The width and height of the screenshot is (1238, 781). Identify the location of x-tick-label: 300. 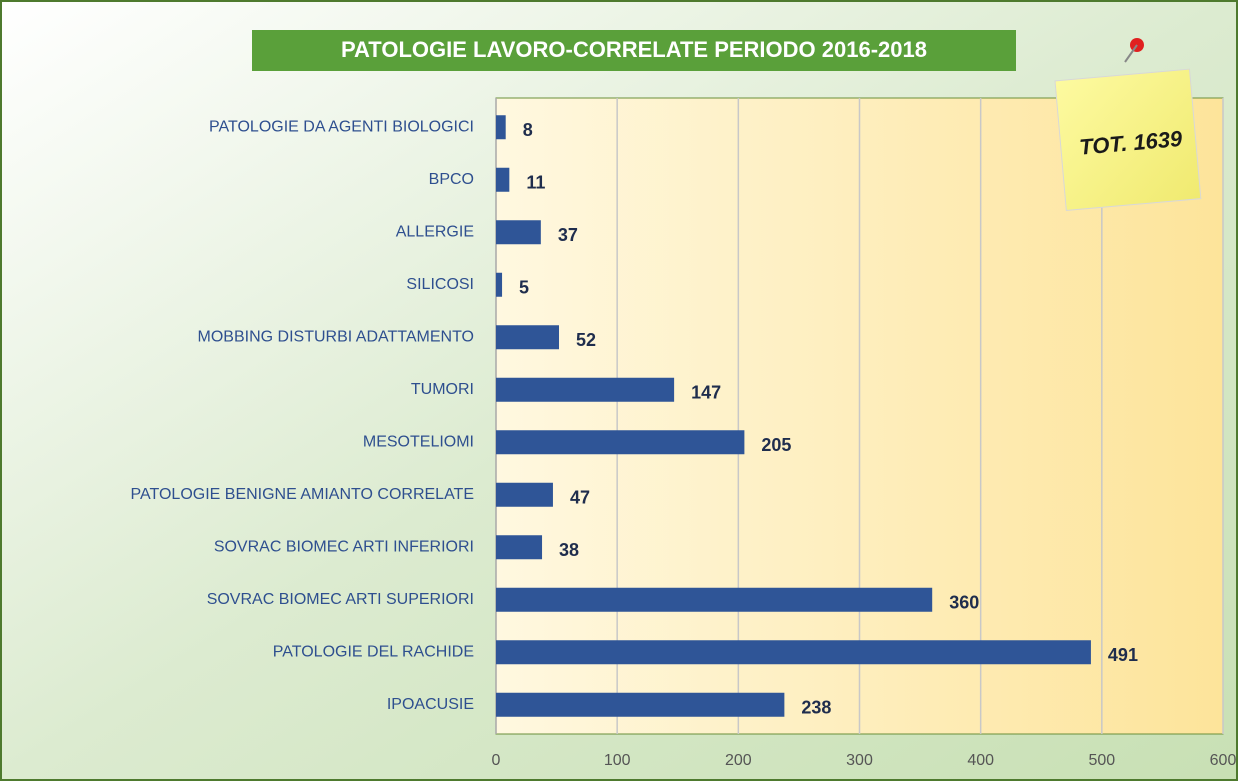
(859, 760).